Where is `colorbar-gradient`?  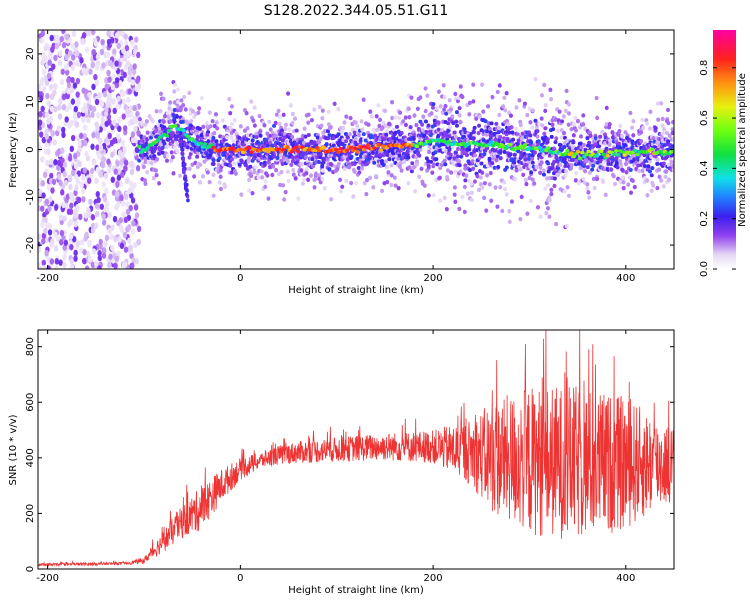
colorbar-gradient is located at coordinates (724, 149).